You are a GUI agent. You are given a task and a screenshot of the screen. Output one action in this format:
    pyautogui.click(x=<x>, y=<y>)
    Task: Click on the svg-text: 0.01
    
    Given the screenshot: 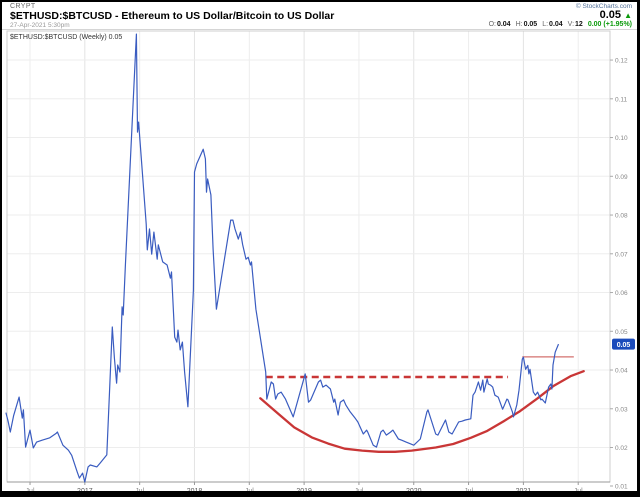 What is the action you would take?
    pyautogui.click(x=621, y=487)
    